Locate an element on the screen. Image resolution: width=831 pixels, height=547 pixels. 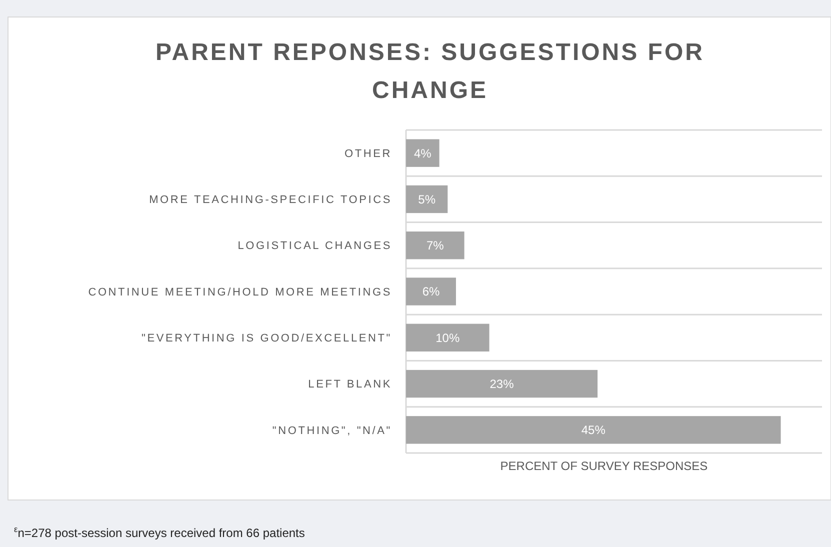
y-tick-label: OTHER is located at coordinates (368, 154).